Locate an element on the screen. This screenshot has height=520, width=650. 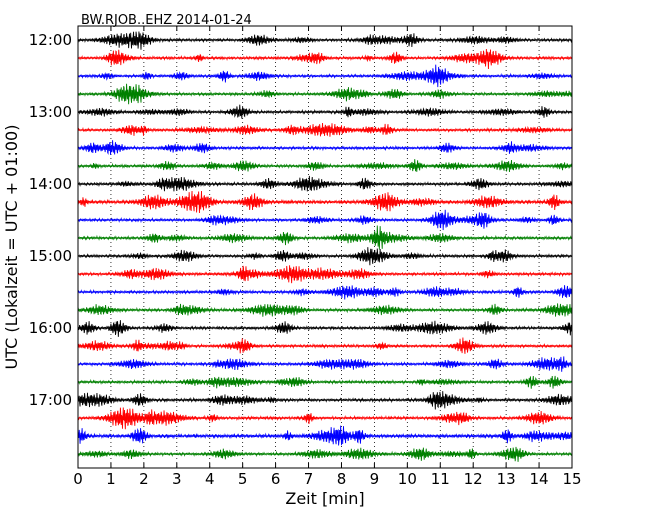
y-tick-label: 17:00 is located at coordinates (50, 400).